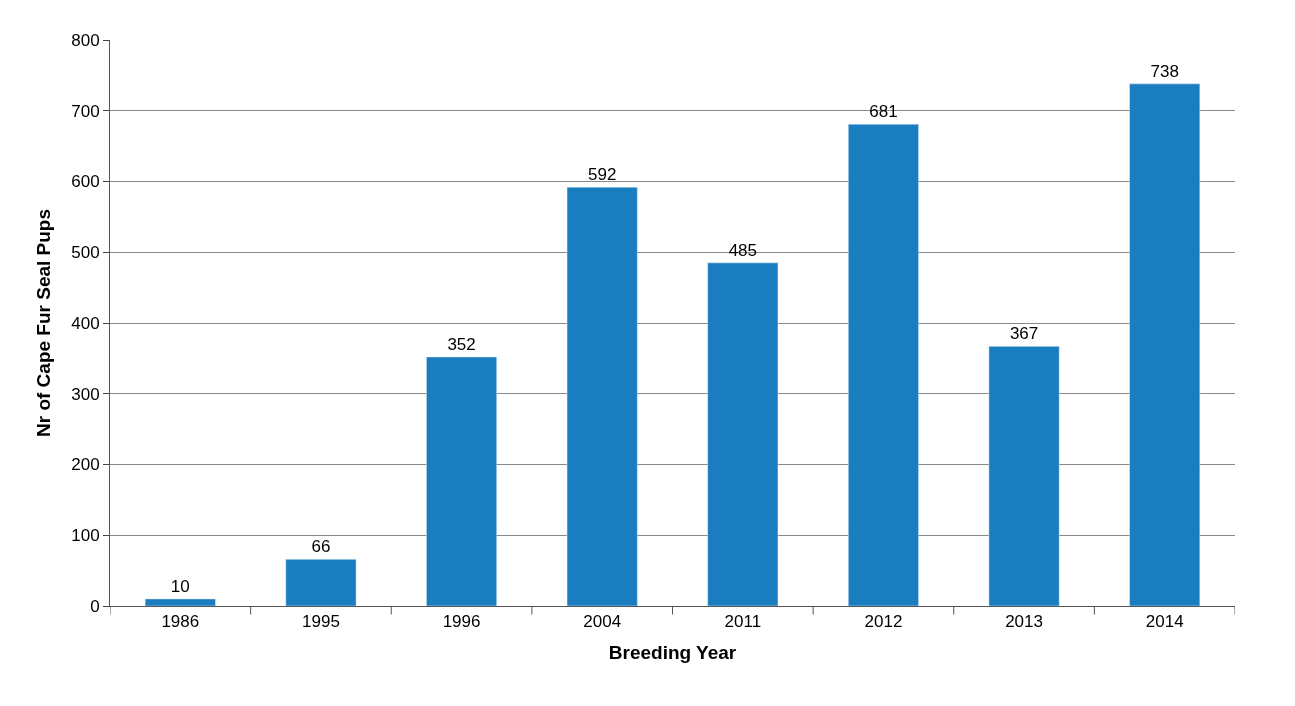 The height and width of the screenshot is (706, 1295). What do you see at coordinates (461, 344) in the screenshot?
I see `data-label: 352` at bounding box center [461, 344].